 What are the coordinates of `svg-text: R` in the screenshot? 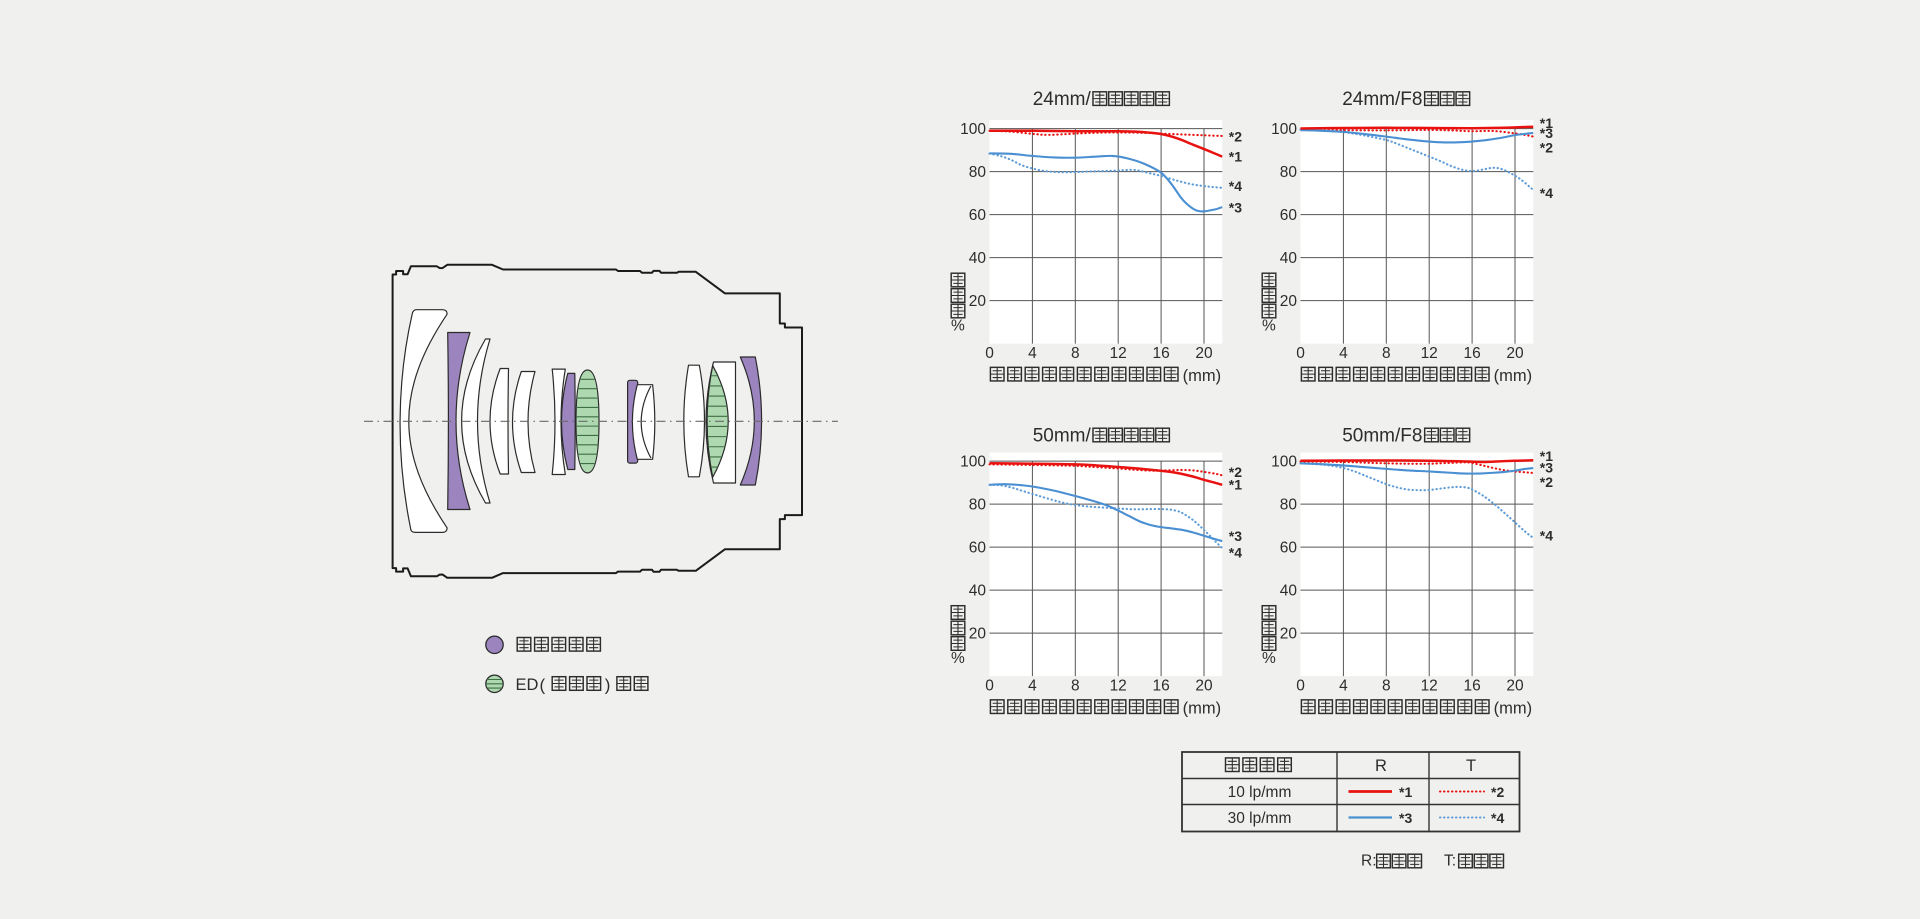 It's located at (1381, 766).